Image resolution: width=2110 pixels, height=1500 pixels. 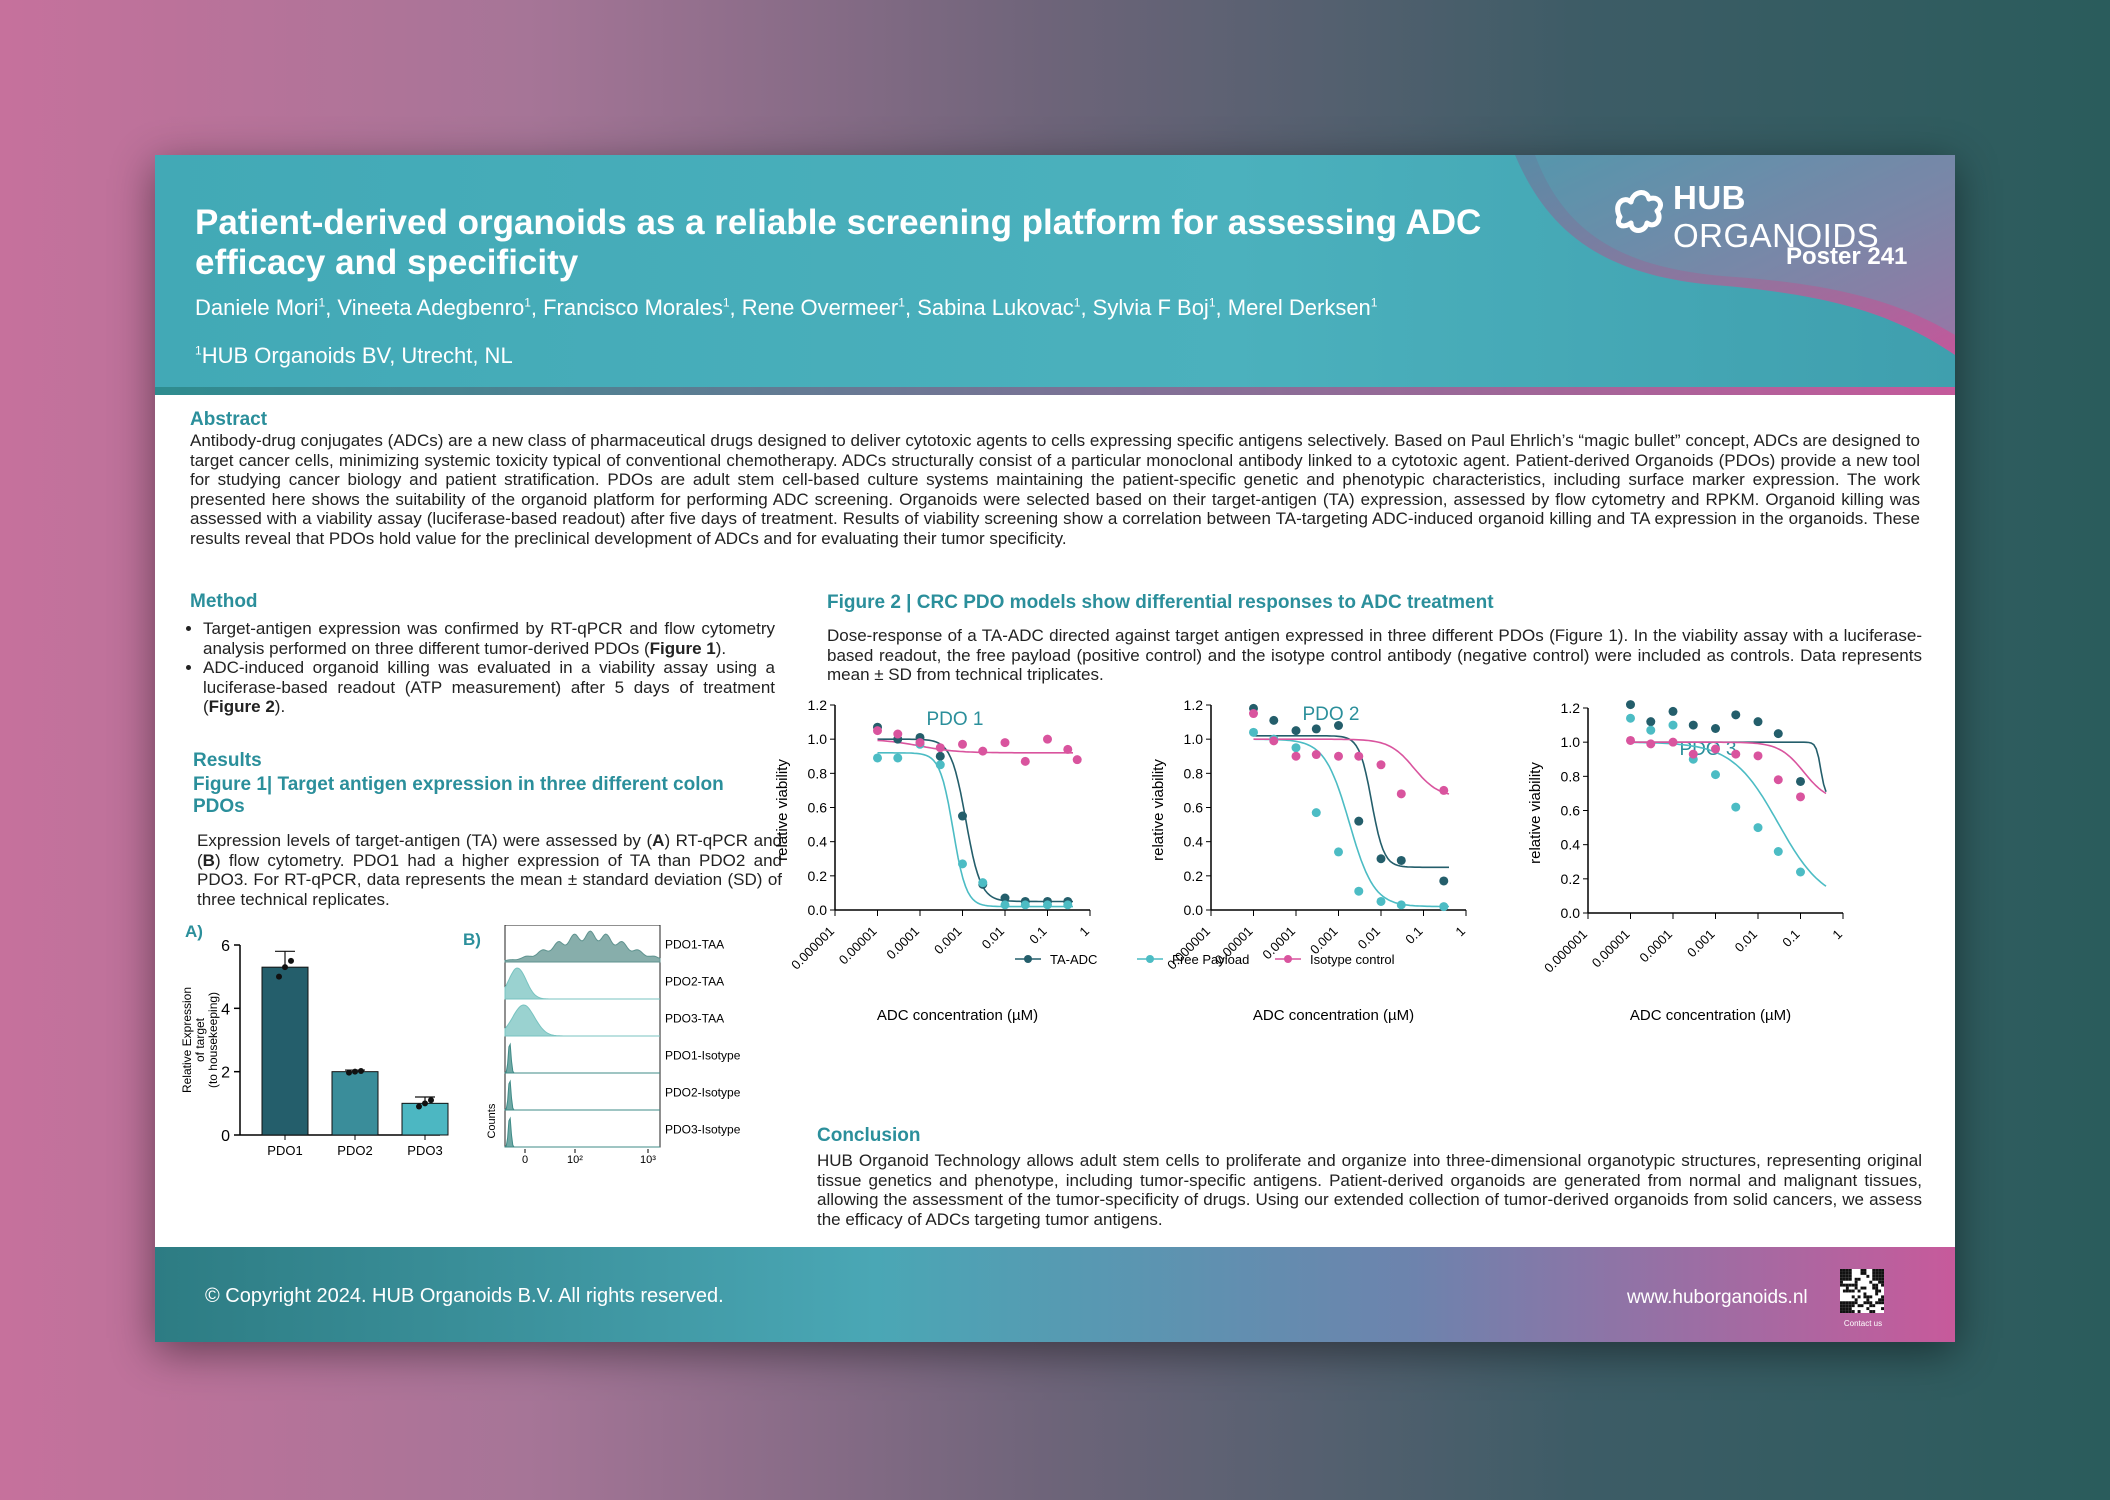 What do you see at coordinates (1847, 256) in the screenshot?
I see `poster-number: Poster 241` at bounding box center [1847, 256].